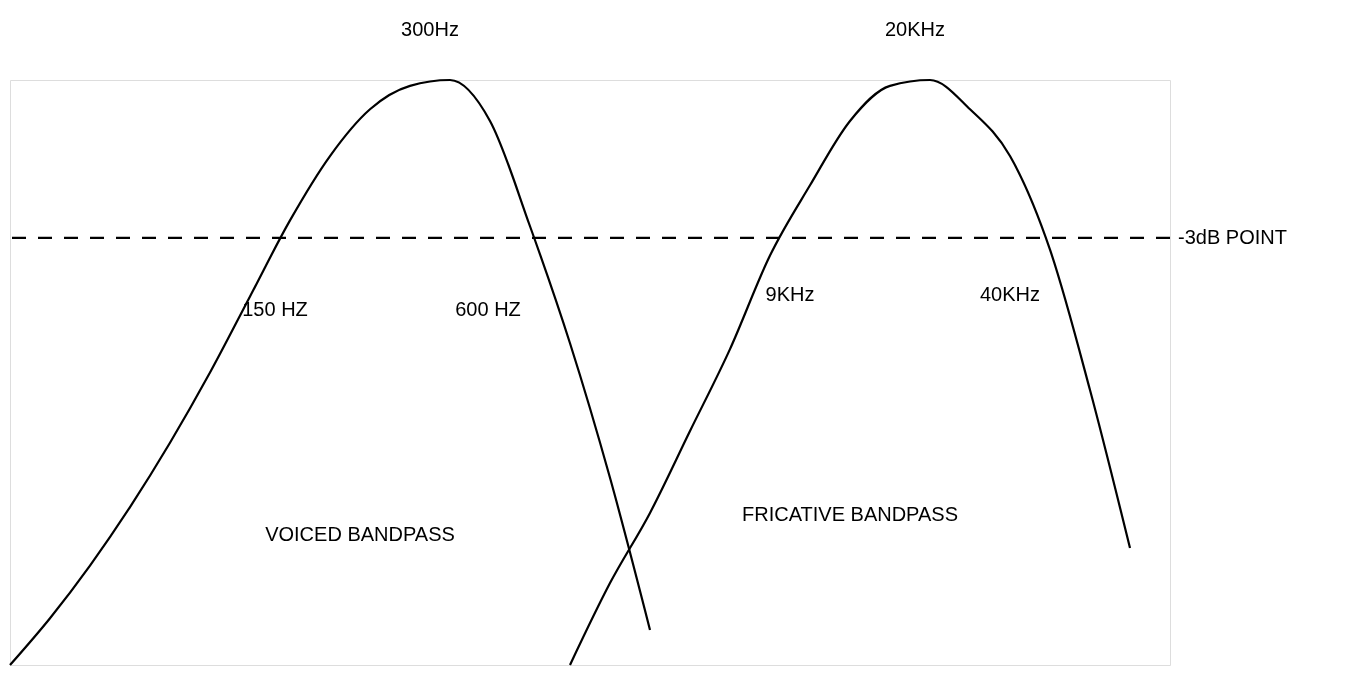 This screenshot has height=674, width=1348. Describe the element at coordinates (430, 29) in the screenshot. I see `text: 300Hz` at that location.